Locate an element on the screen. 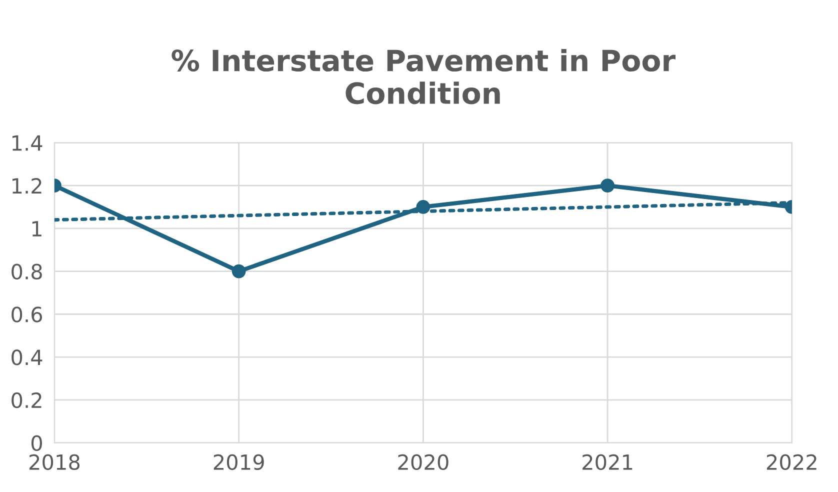 The image size is (838, 492). x-tick-label: 2022 is located at coordinates (791, 462).